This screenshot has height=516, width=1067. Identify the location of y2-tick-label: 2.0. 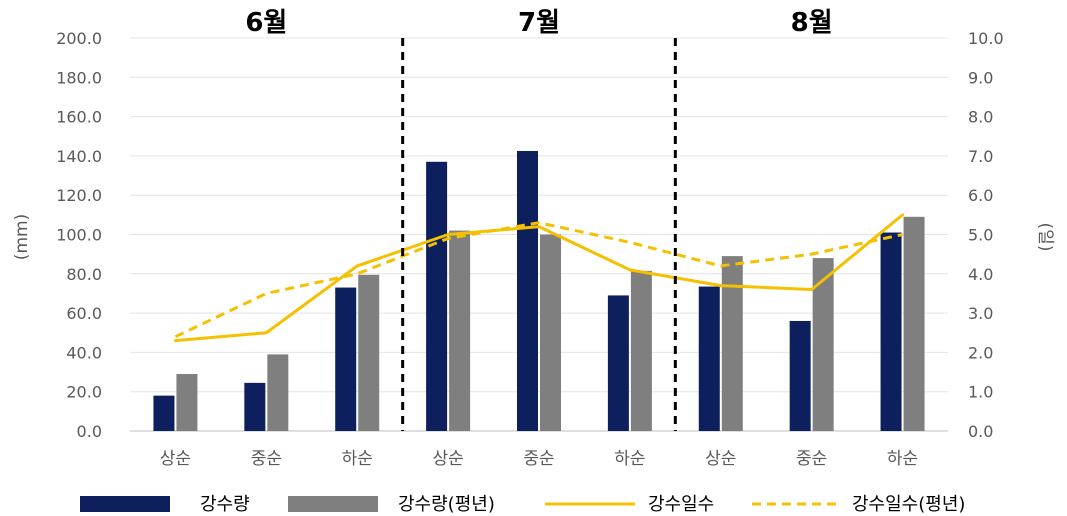
(980, 352).